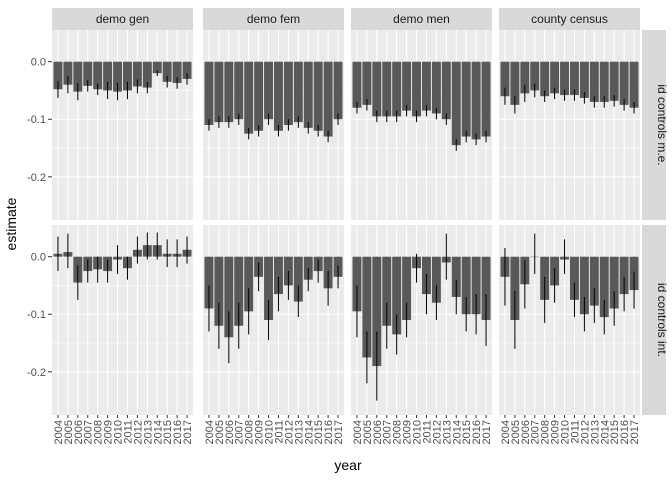  Describe the element at coordinates (122, 19) in the screenshot. I see `facet-strip-label: demo gen` at that location.